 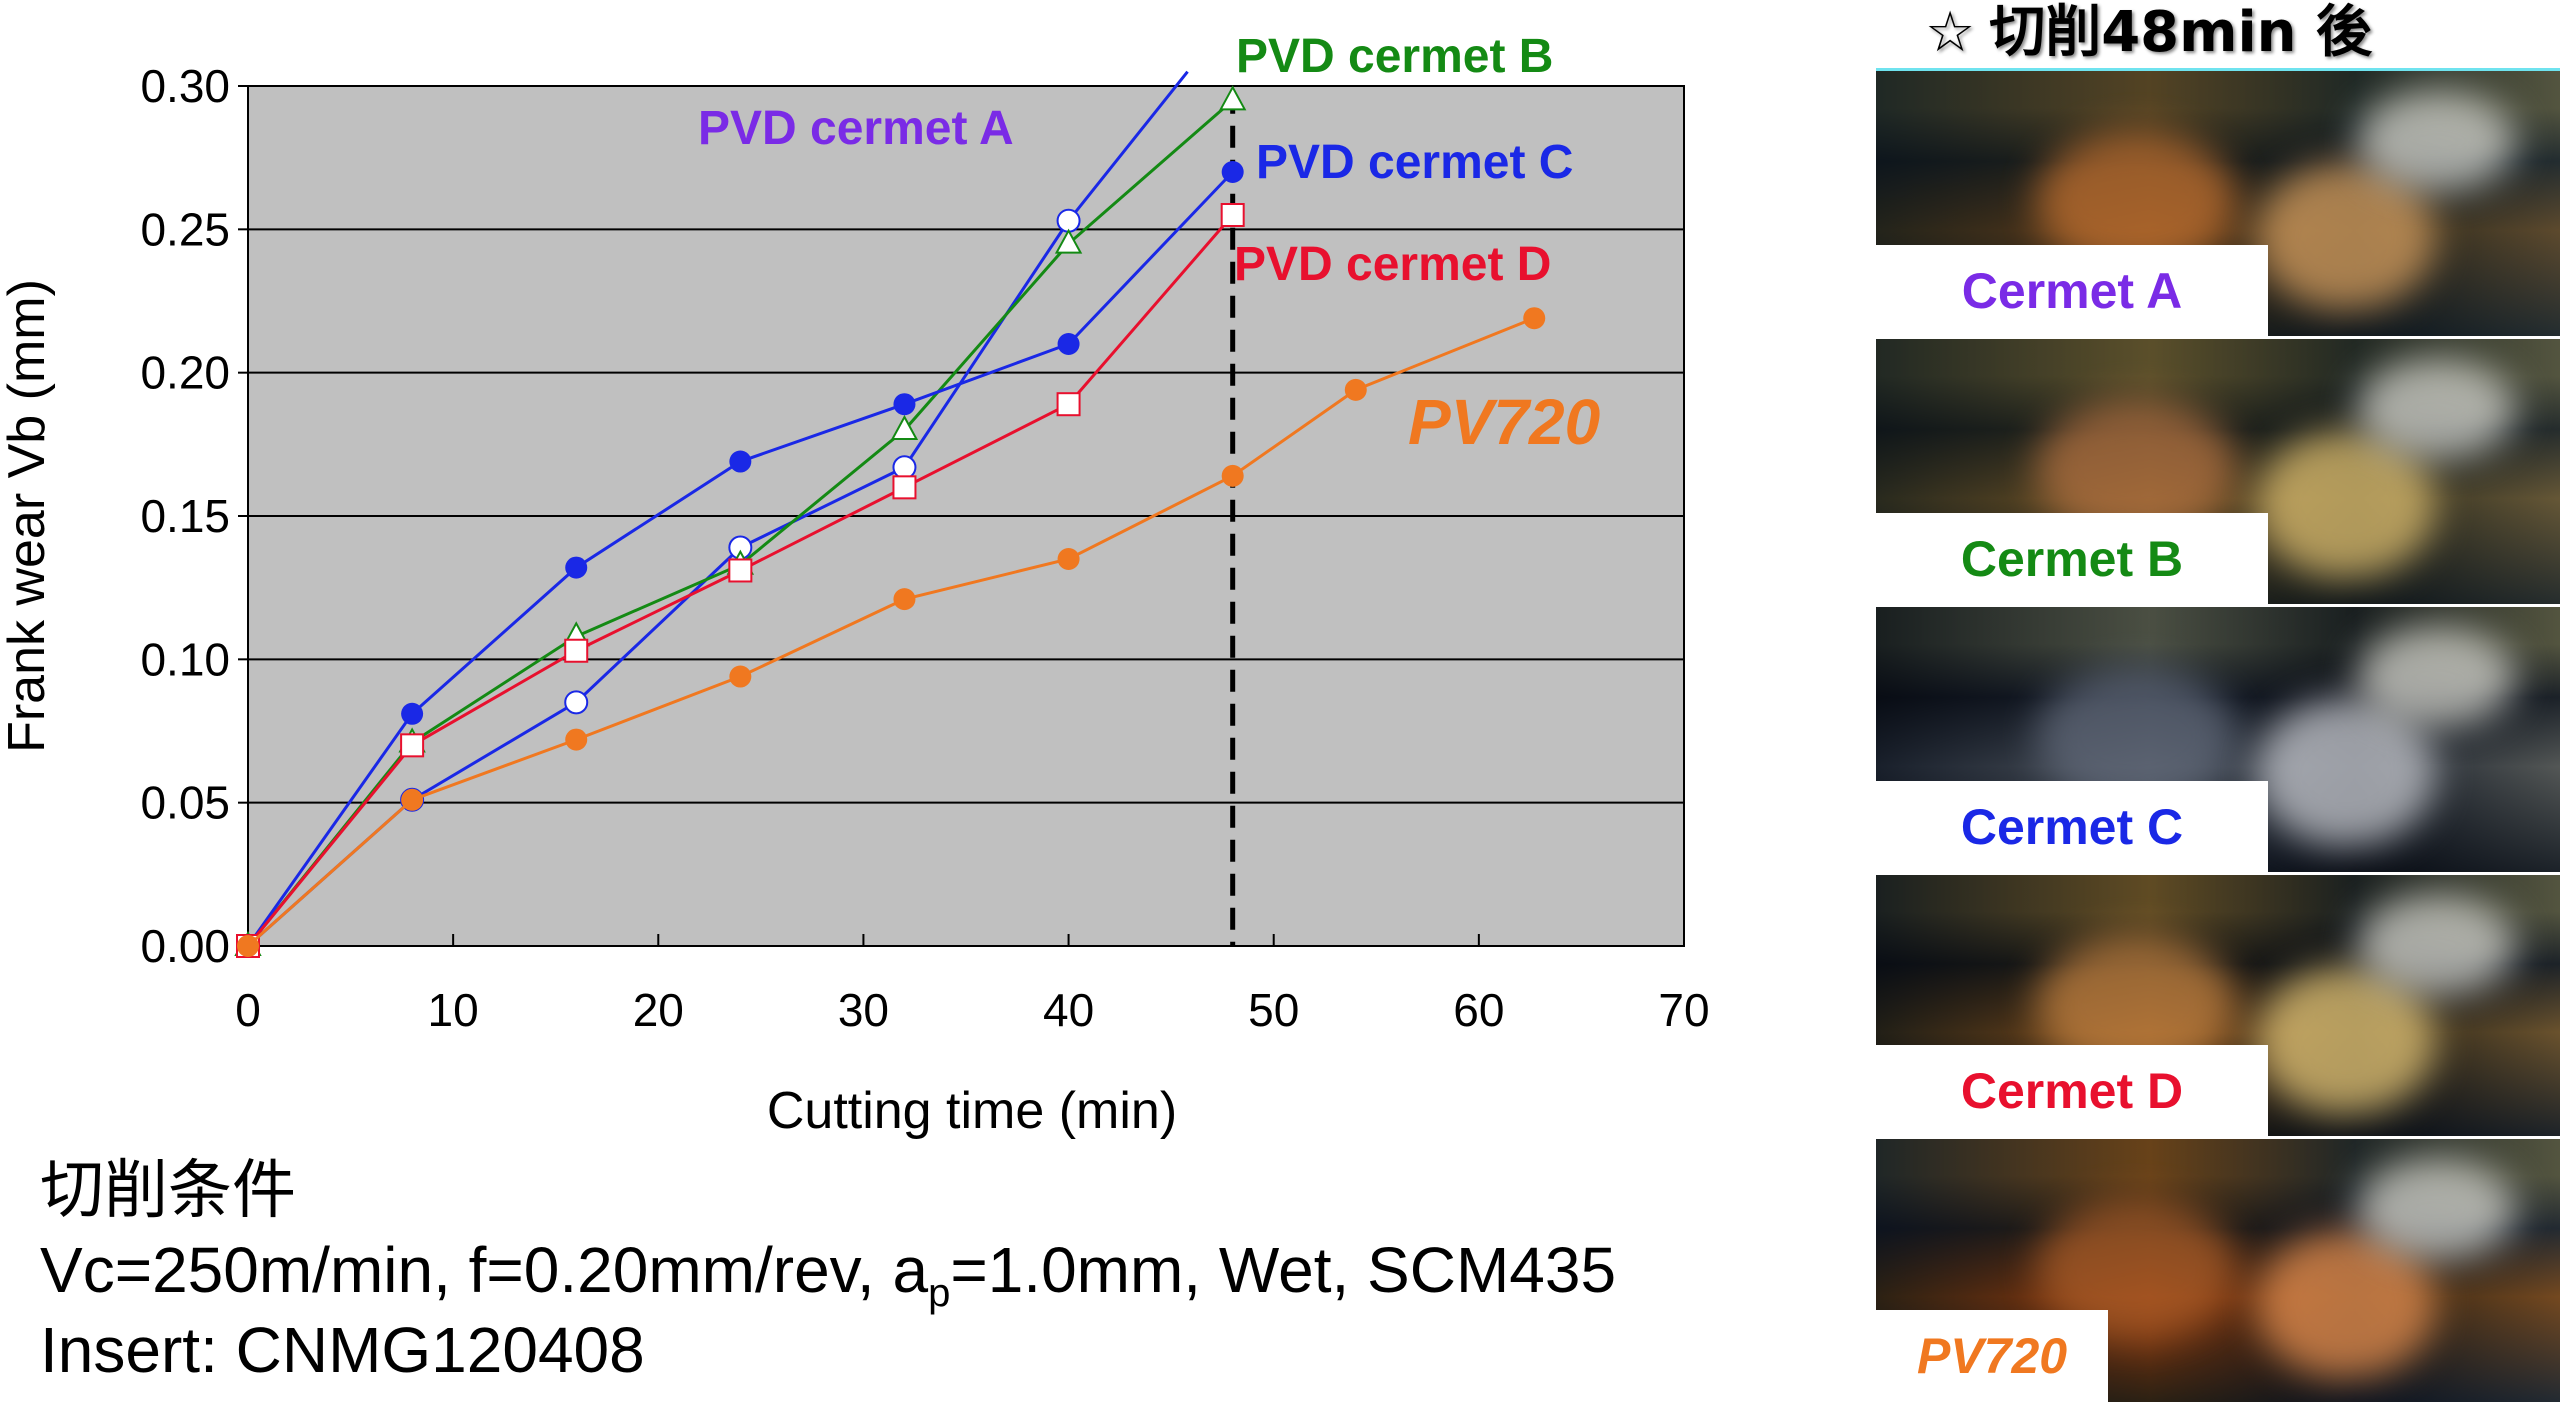 What do you see at coordinates (168, 1190) in the screenshot?
I see `conditions-title: 切削条件` at bounding box center [168, 1190].